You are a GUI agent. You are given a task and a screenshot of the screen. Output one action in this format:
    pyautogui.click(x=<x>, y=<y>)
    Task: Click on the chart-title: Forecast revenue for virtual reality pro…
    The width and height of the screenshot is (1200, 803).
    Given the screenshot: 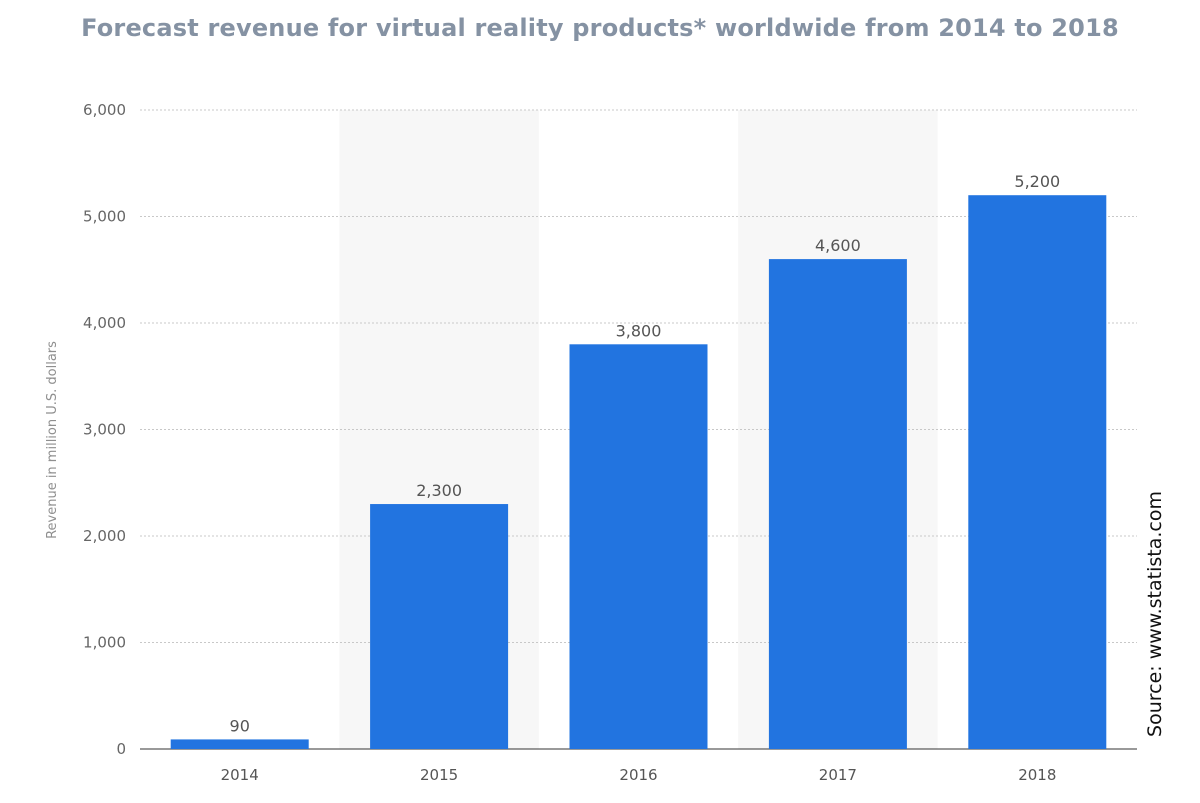 What is the action you would take?
    pyautogui.click(x=600, y=28)
    